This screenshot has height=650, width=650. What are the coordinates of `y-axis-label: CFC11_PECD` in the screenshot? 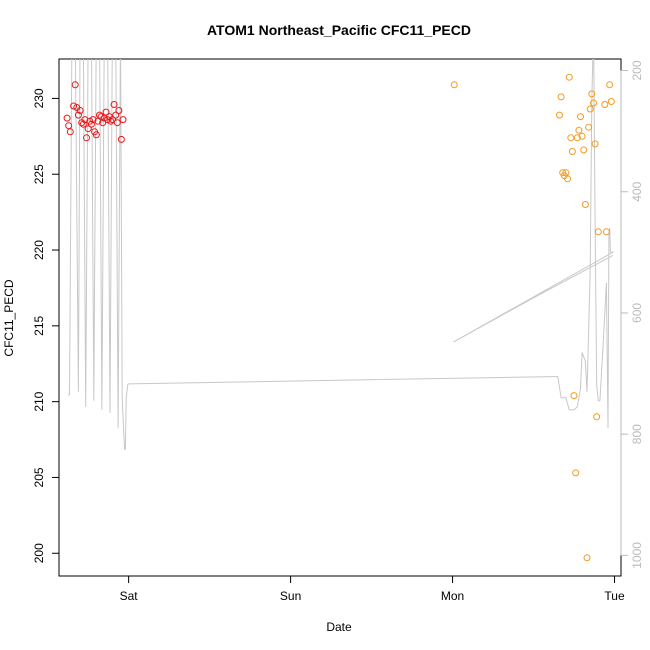 It's located at (9, 317).